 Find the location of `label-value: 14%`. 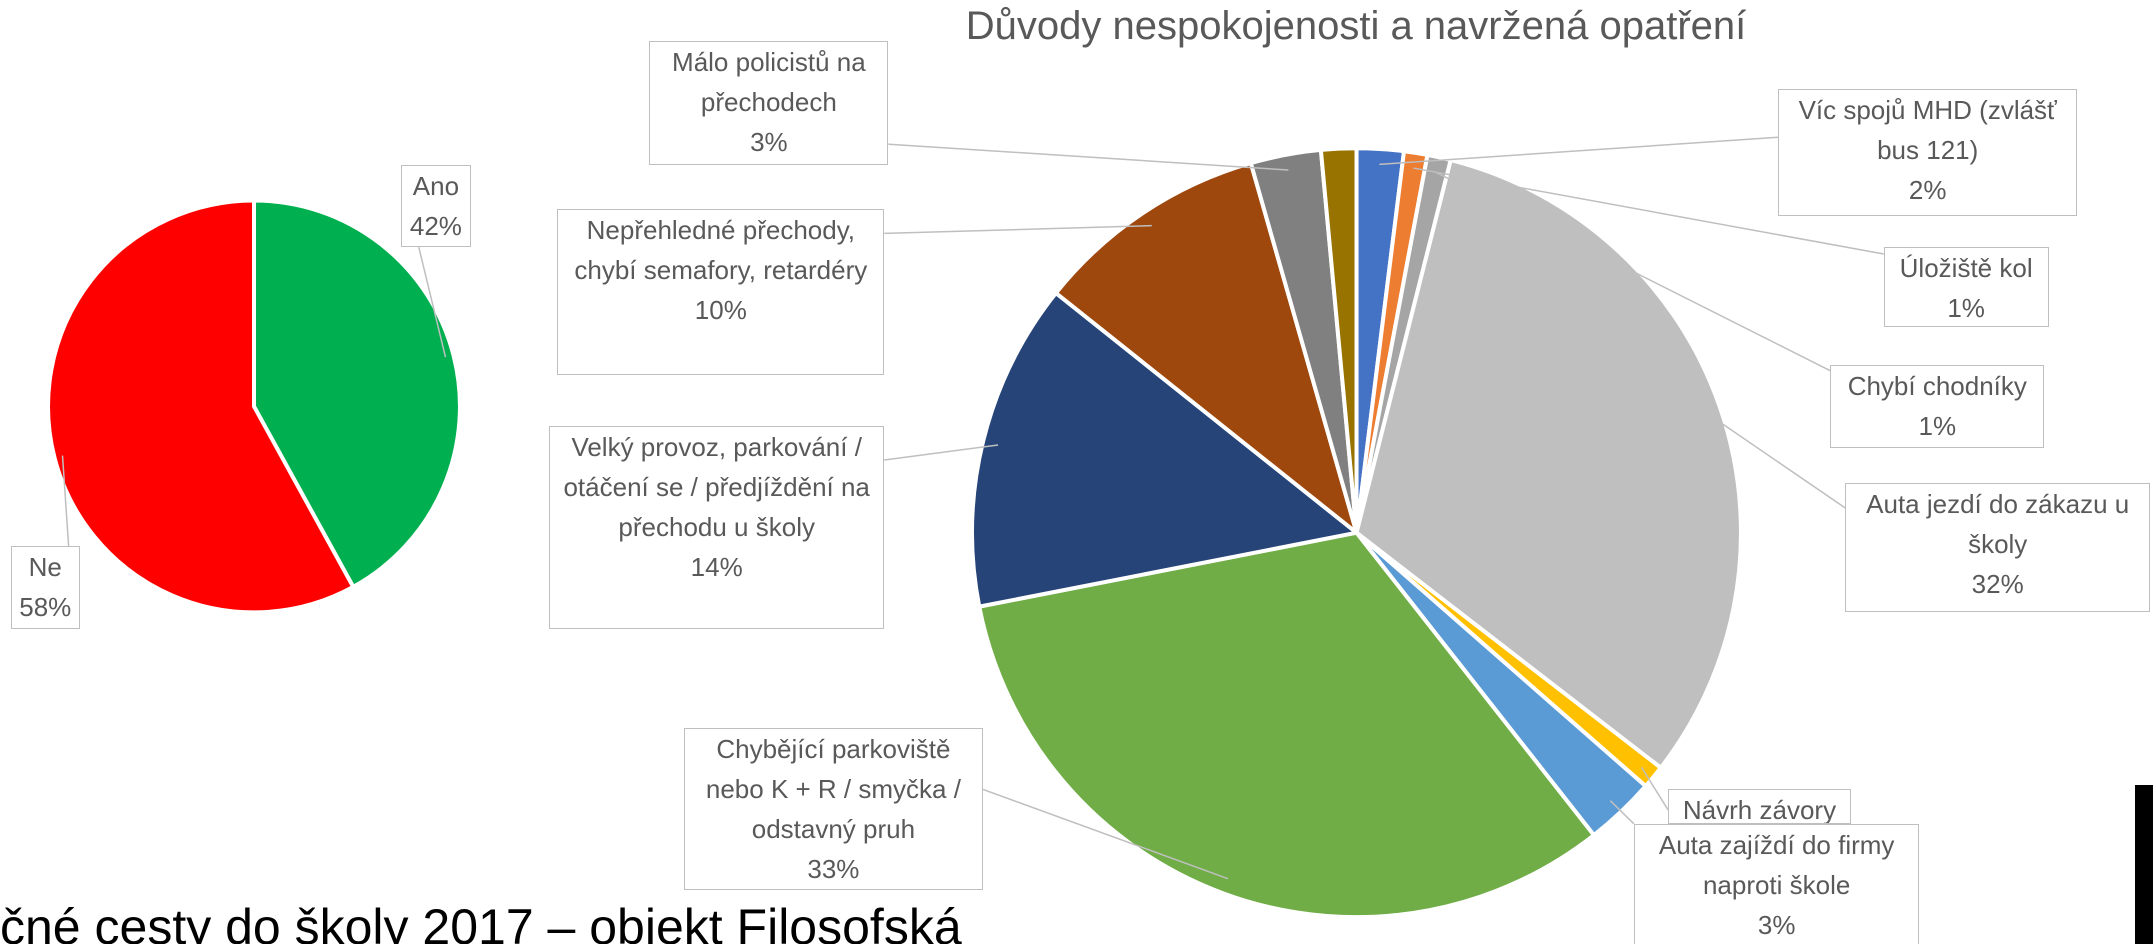

label-value: 14% is located at coordinates (716, 566).